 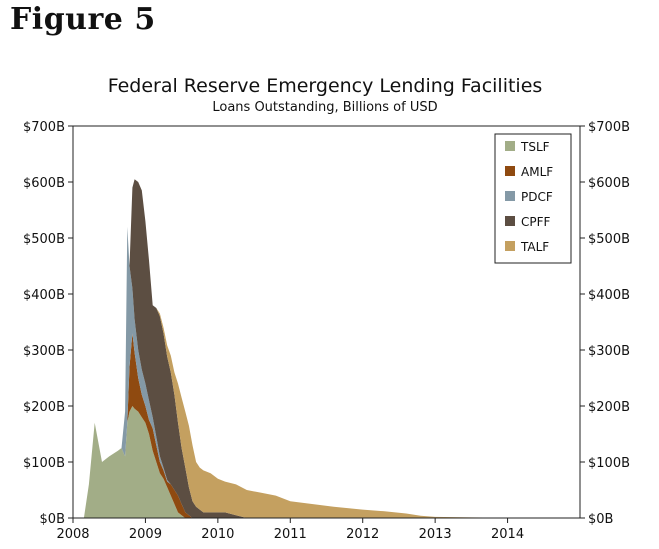 I want to click on y-tick-label-right: $500B, so click(x=609, y=239).